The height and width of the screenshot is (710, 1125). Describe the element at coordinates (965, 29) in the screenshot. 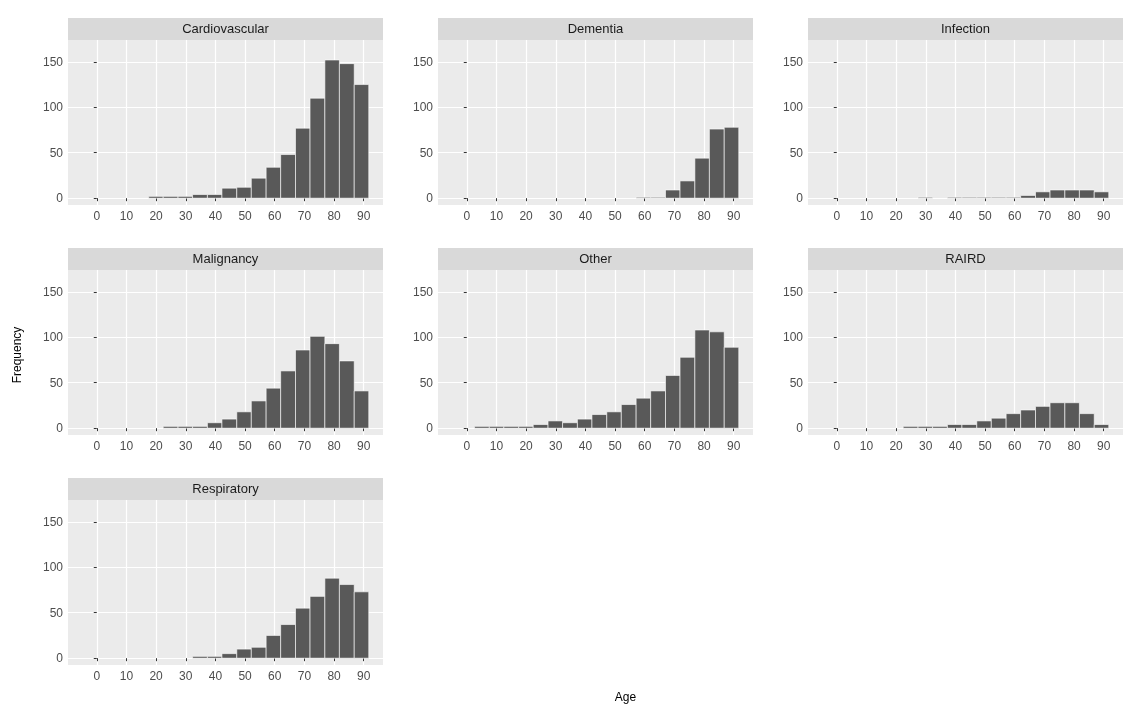

I see `chart-title: Infection` at that location.